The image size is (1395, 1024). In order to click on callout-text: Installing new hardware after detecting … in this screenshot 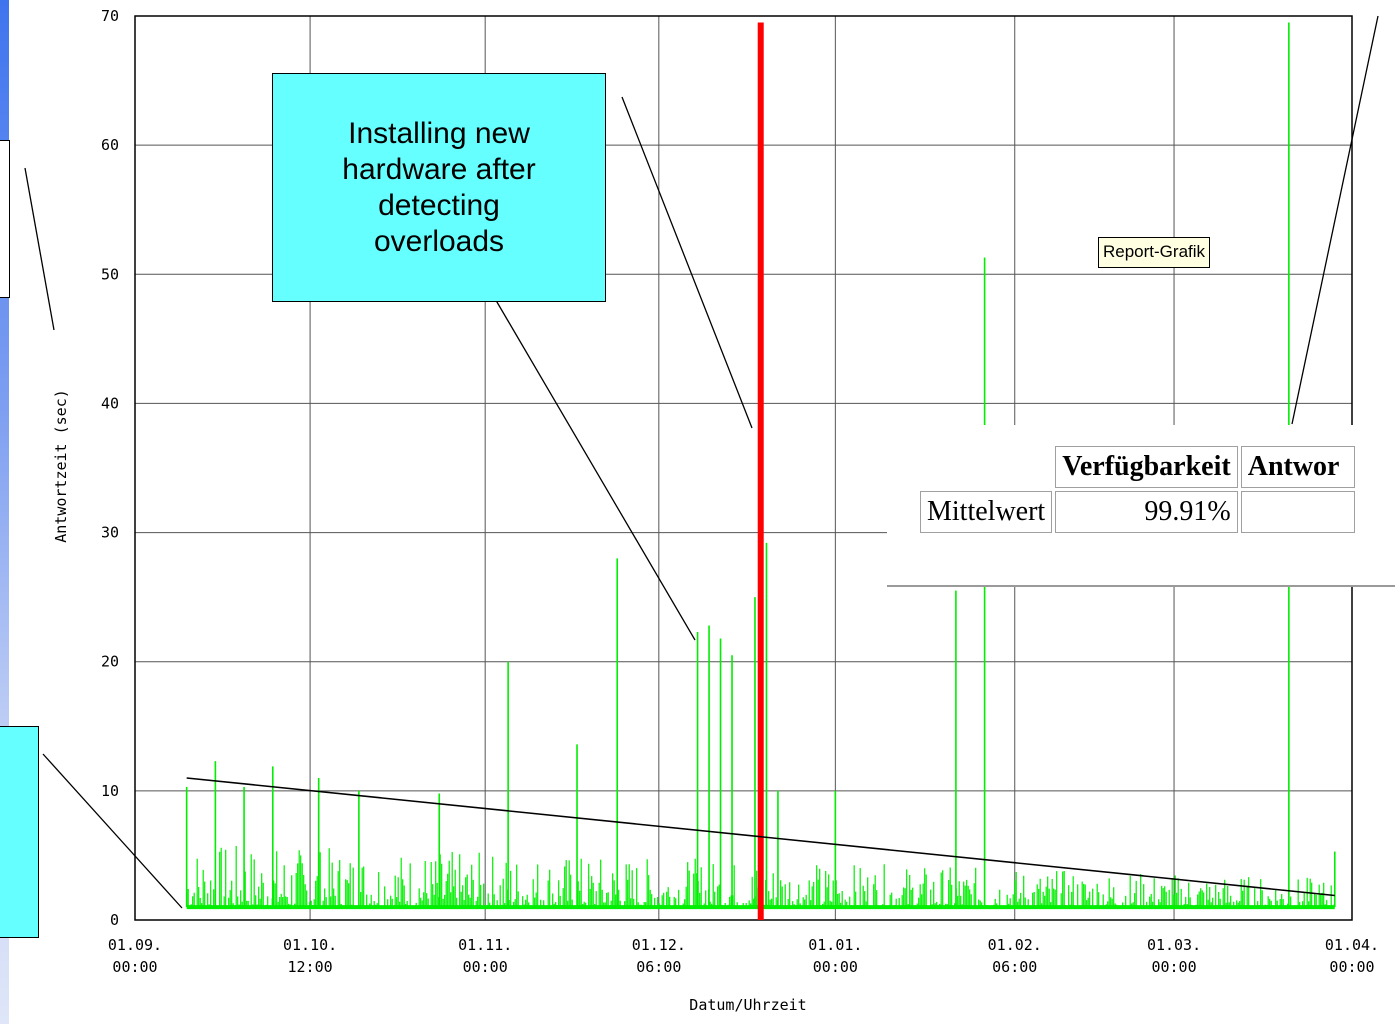, I will do `click(438, 188)`.